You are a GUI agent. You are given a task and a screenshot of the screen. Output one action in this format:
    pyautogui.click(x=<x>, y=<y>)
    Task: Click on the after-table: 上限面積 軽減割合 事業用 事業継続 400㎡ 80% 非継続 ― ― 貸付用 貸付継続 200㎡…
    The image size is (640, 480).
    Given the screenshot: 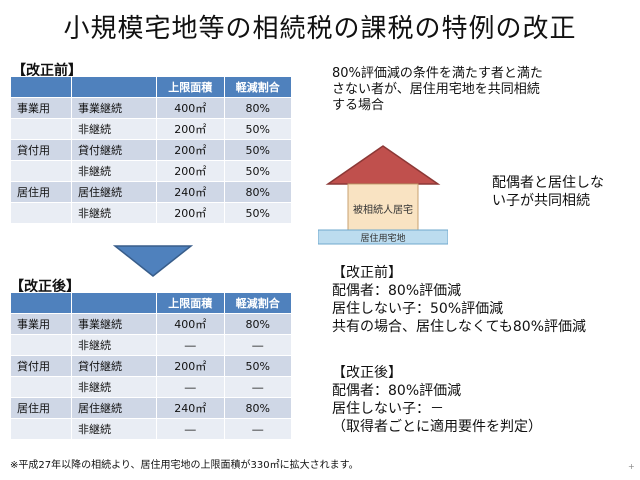 What is the action you would take?
    pyautogui.click(x=151, y=366)
    